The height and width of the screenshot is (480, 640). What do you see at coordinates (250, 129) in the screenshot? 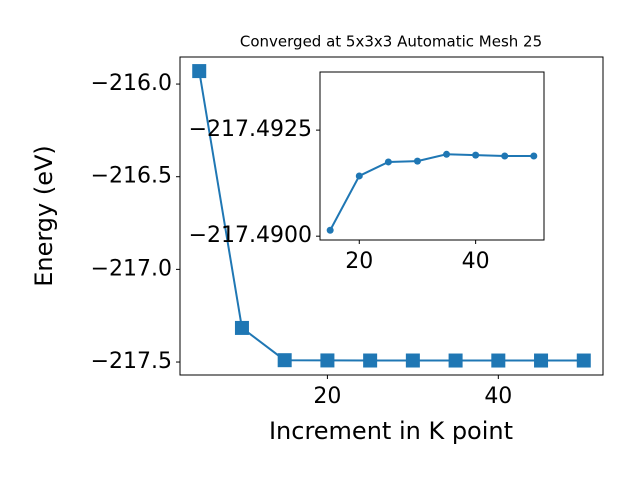
I see `y-tick-label: −217.4925` at bounding box center [250, 129].